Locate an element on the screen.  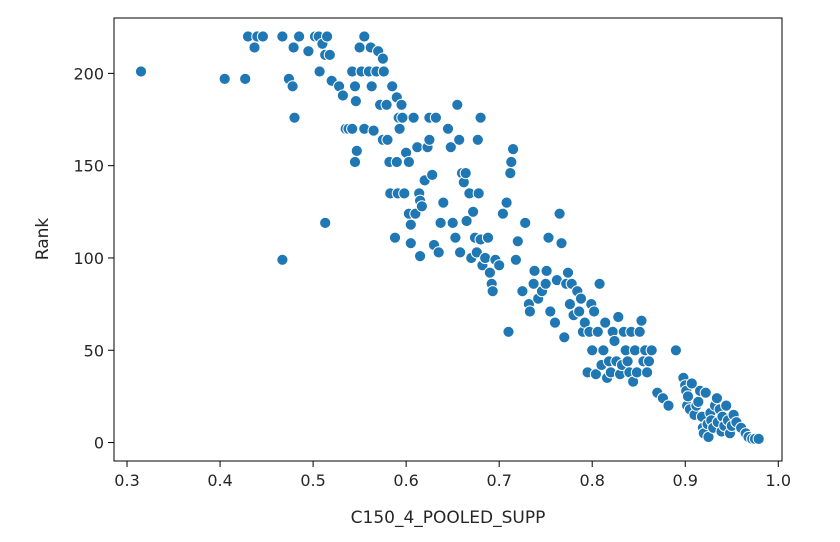
x-tick-label: 0.9 is located at coordinates (685, 480).